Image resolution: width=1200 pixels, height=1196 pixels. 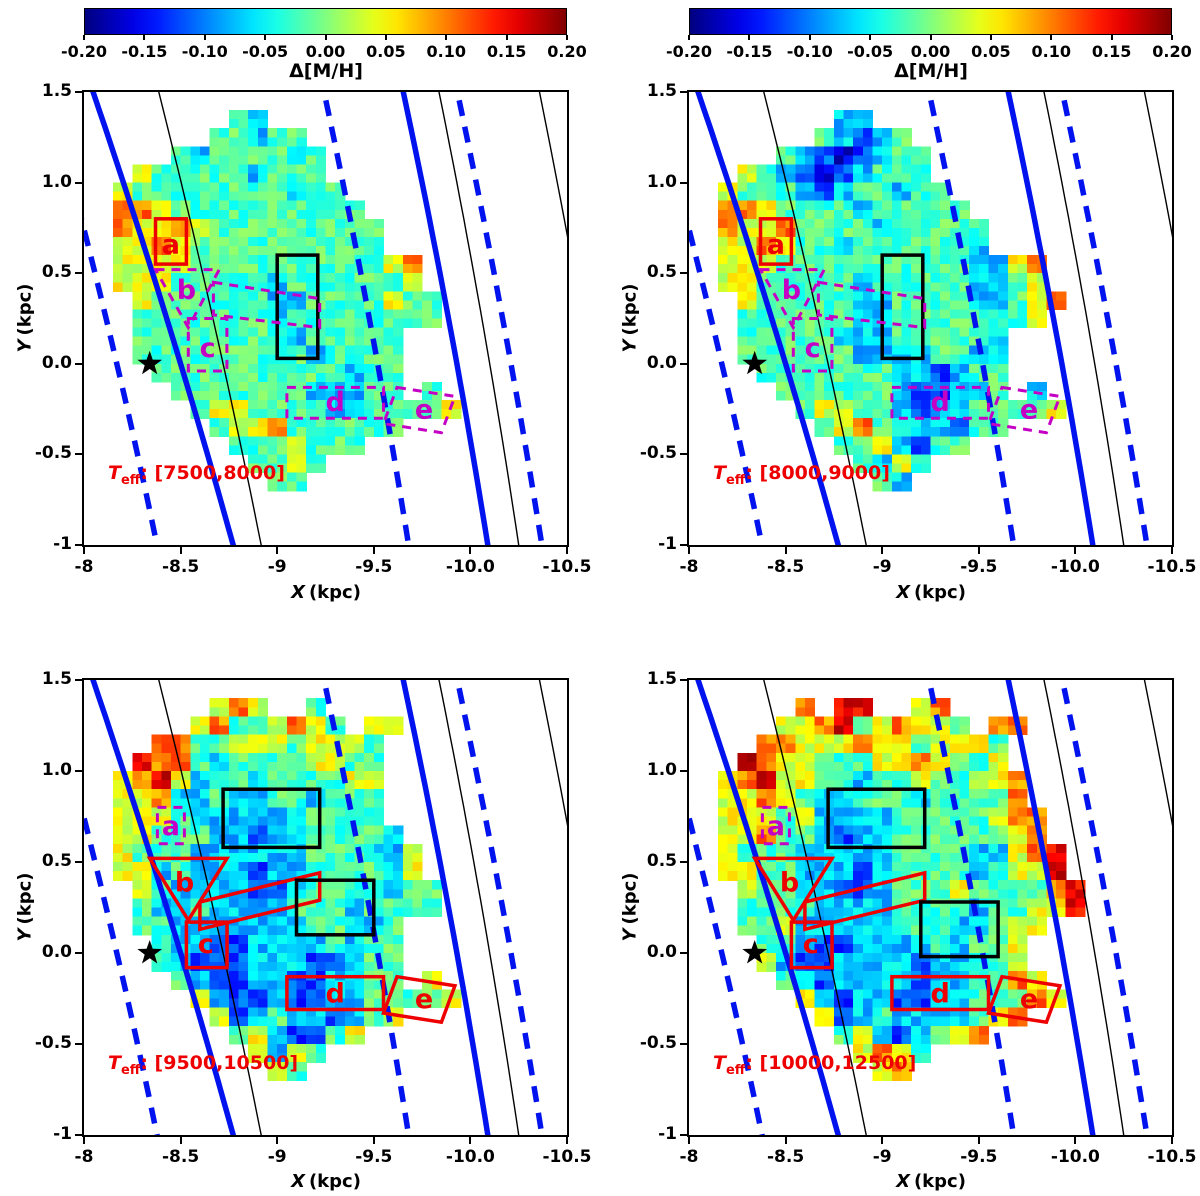 What do you see at coordinates (882, 567) in the screenshot?
I see `x-tick-label: -9` at bounding box center [882, 567].